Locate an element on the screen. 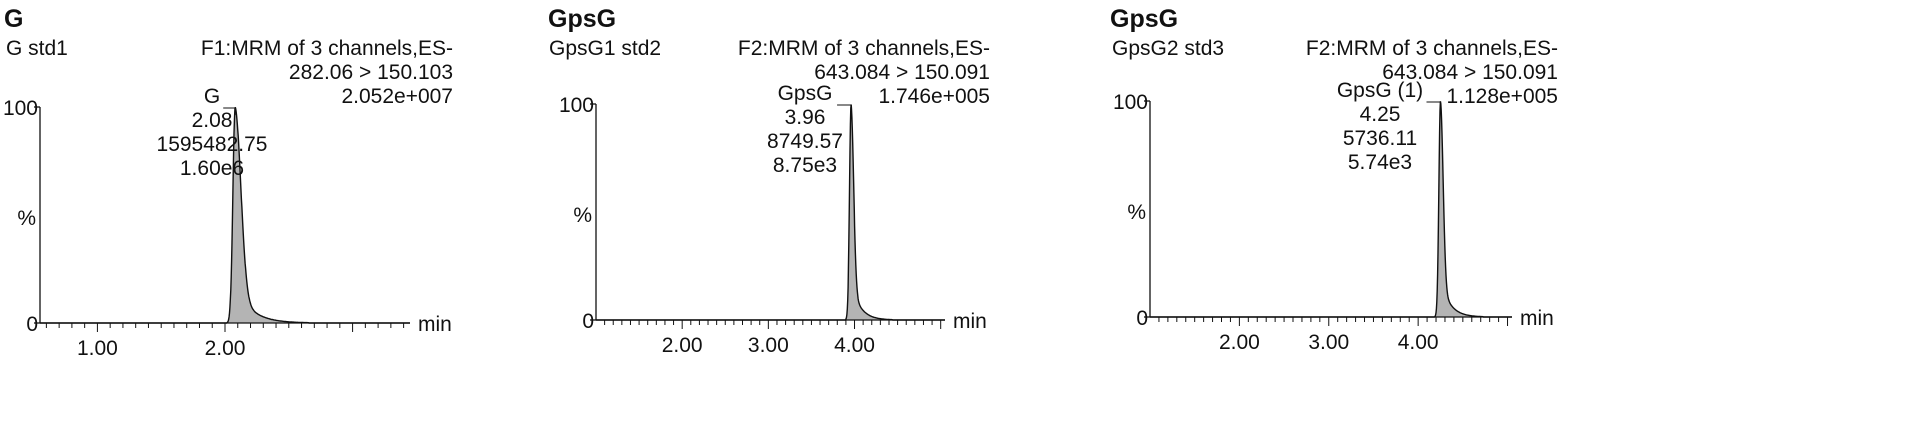 The width and height of the screenshot is (1920, 441). peak-label-1: GpsG is located at coordinates (805, 93).